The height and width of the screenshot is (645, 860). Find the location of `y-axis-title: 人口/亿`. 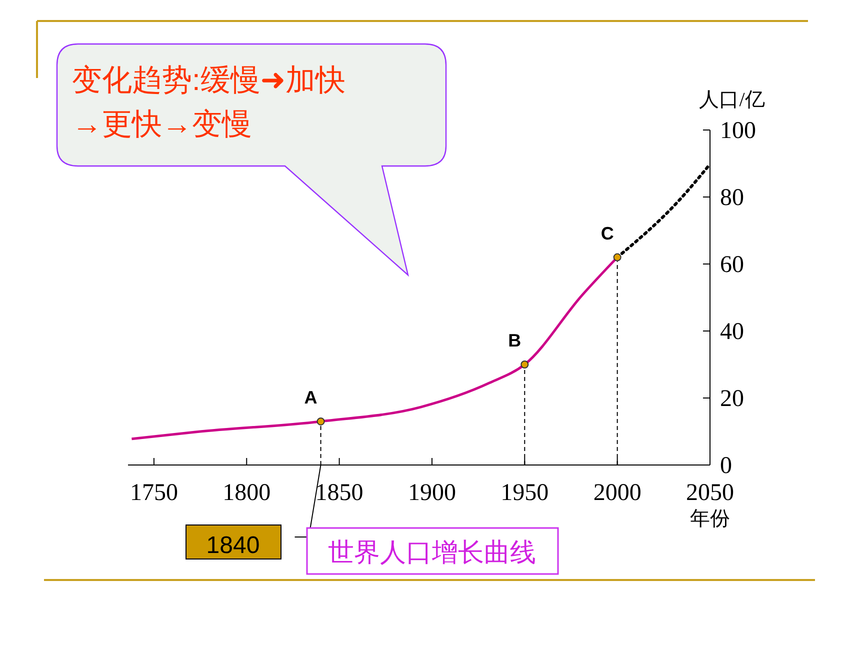

y-axis-title: 人口/亿 is located at coordinates (732, 100).